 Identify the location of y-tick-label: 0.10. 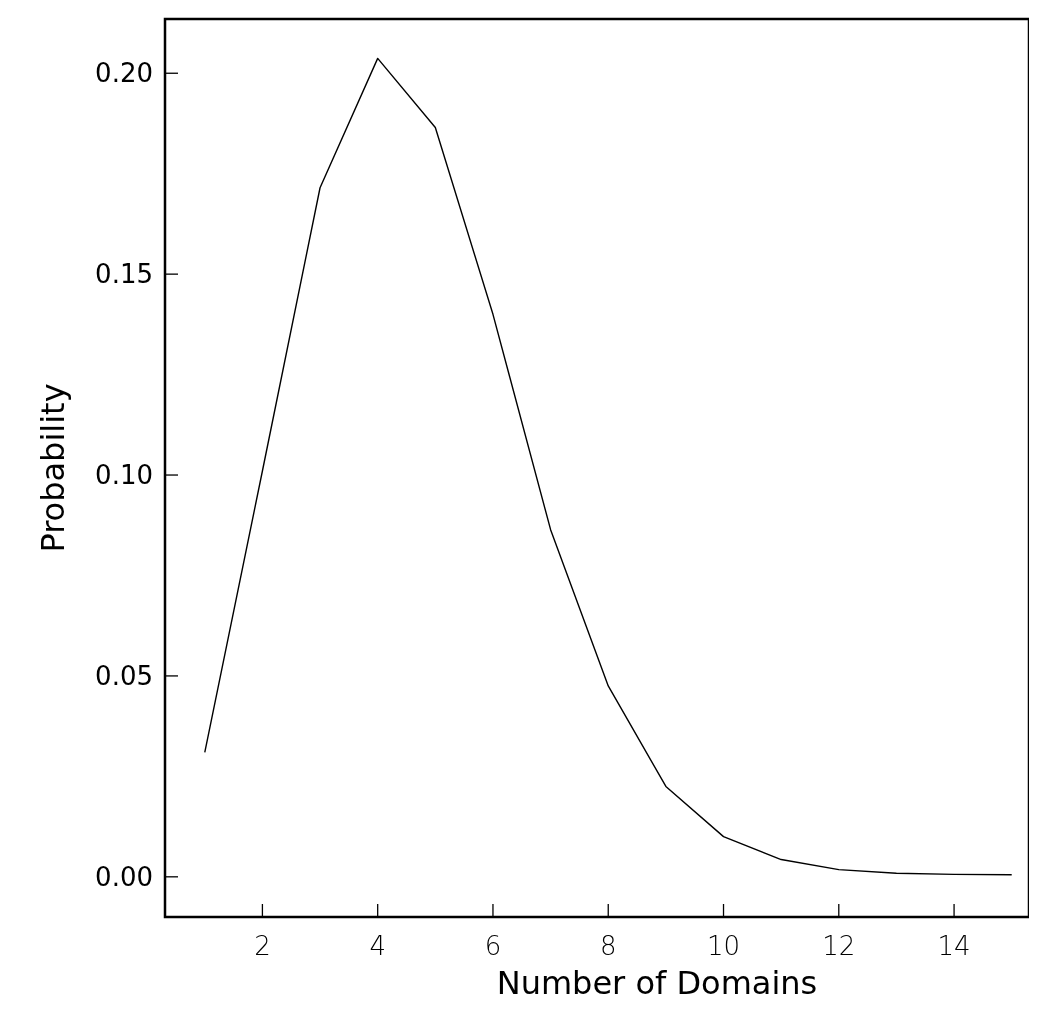
(124, 475).